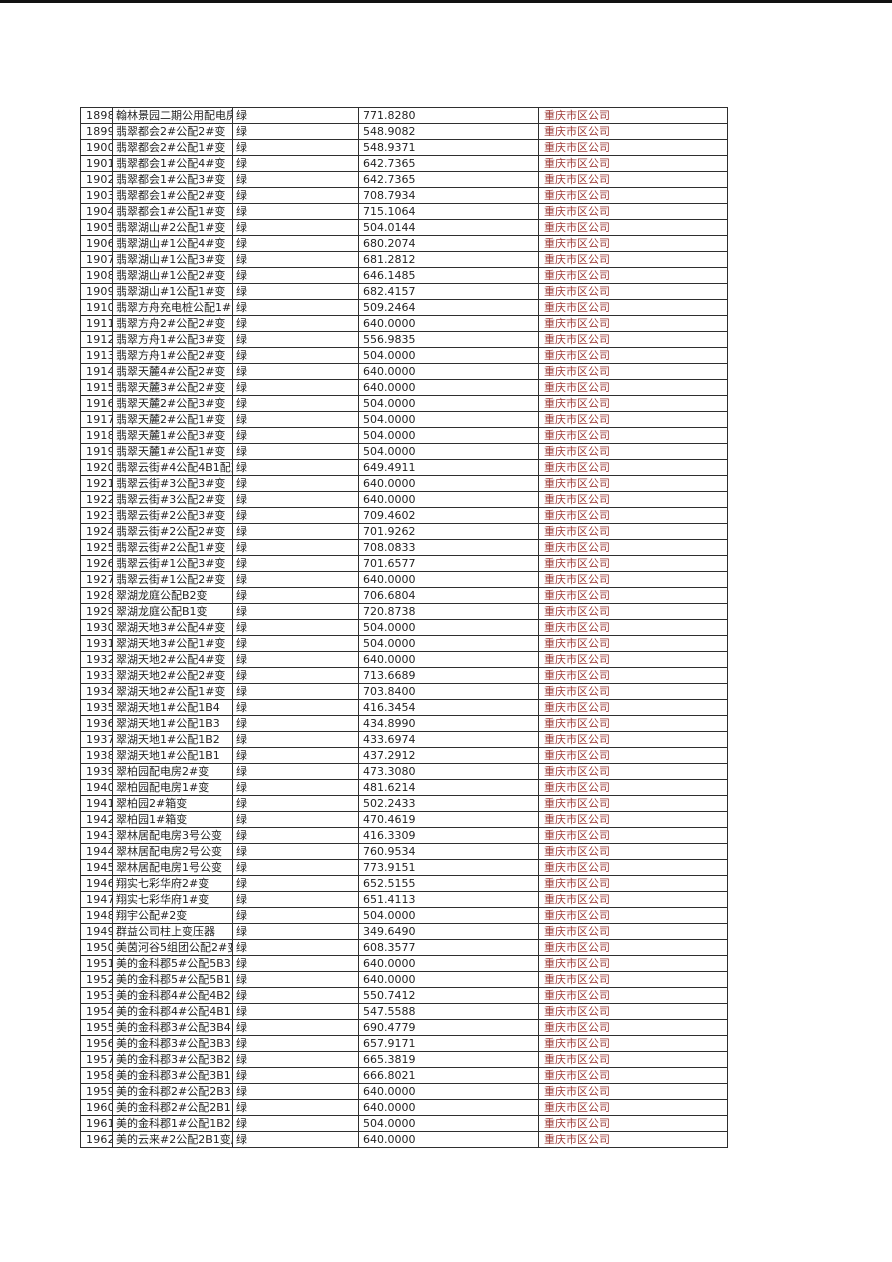 The image size is (892, 1262). What do you see at coordinates (173, 372) in the screenshot?
I see `device-name-cell: 翡翠天麓4#公配2#变` at bounding box center [173, 372].